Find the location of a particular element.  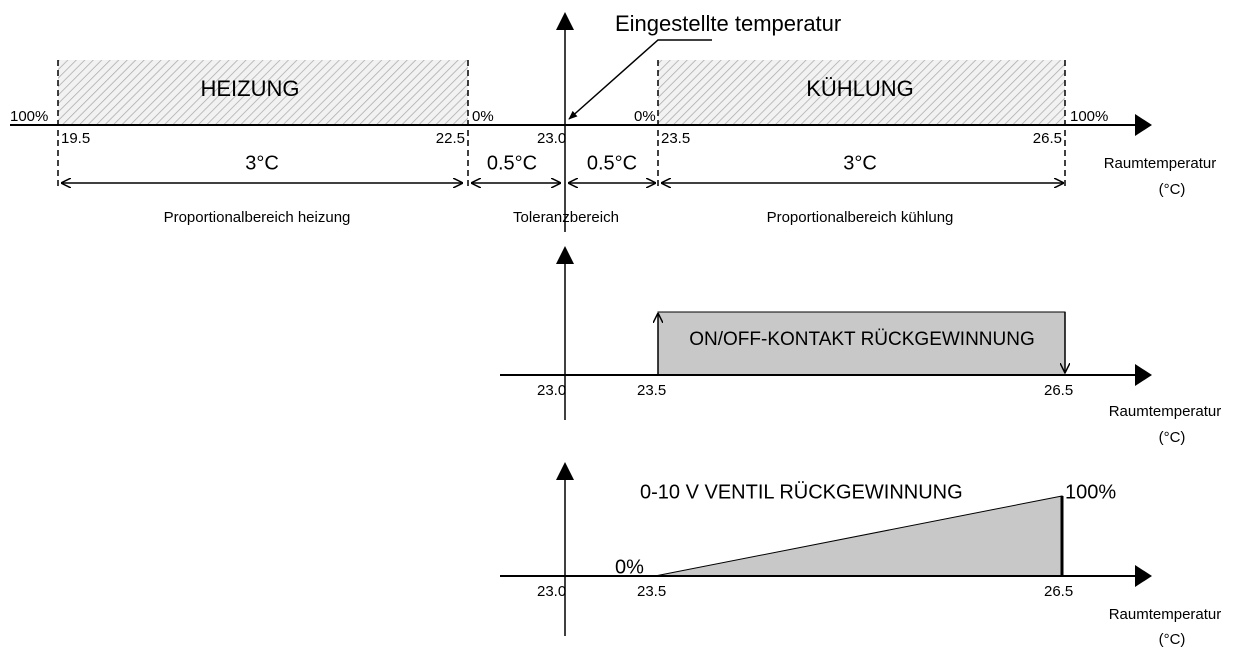

start-label: 0% is located at coordinates (629, 567).